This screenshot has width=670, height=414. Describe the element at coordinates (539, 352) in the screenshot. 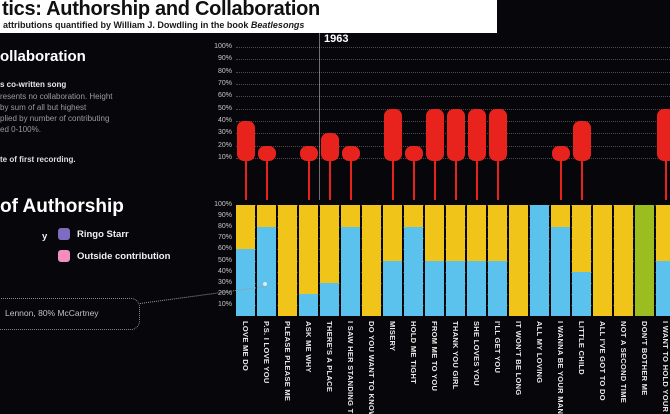

I see `song-label: ALL MY LOVING` at that location.